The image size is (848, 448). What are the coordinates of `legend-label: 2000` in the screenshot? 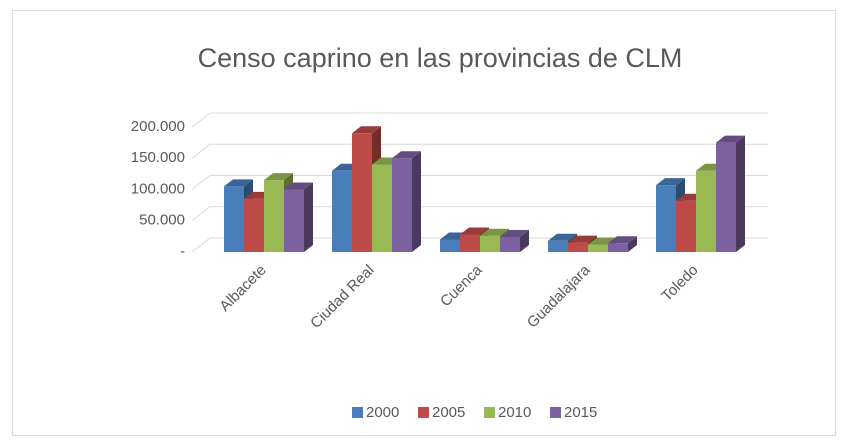 It's located at (382, 412).